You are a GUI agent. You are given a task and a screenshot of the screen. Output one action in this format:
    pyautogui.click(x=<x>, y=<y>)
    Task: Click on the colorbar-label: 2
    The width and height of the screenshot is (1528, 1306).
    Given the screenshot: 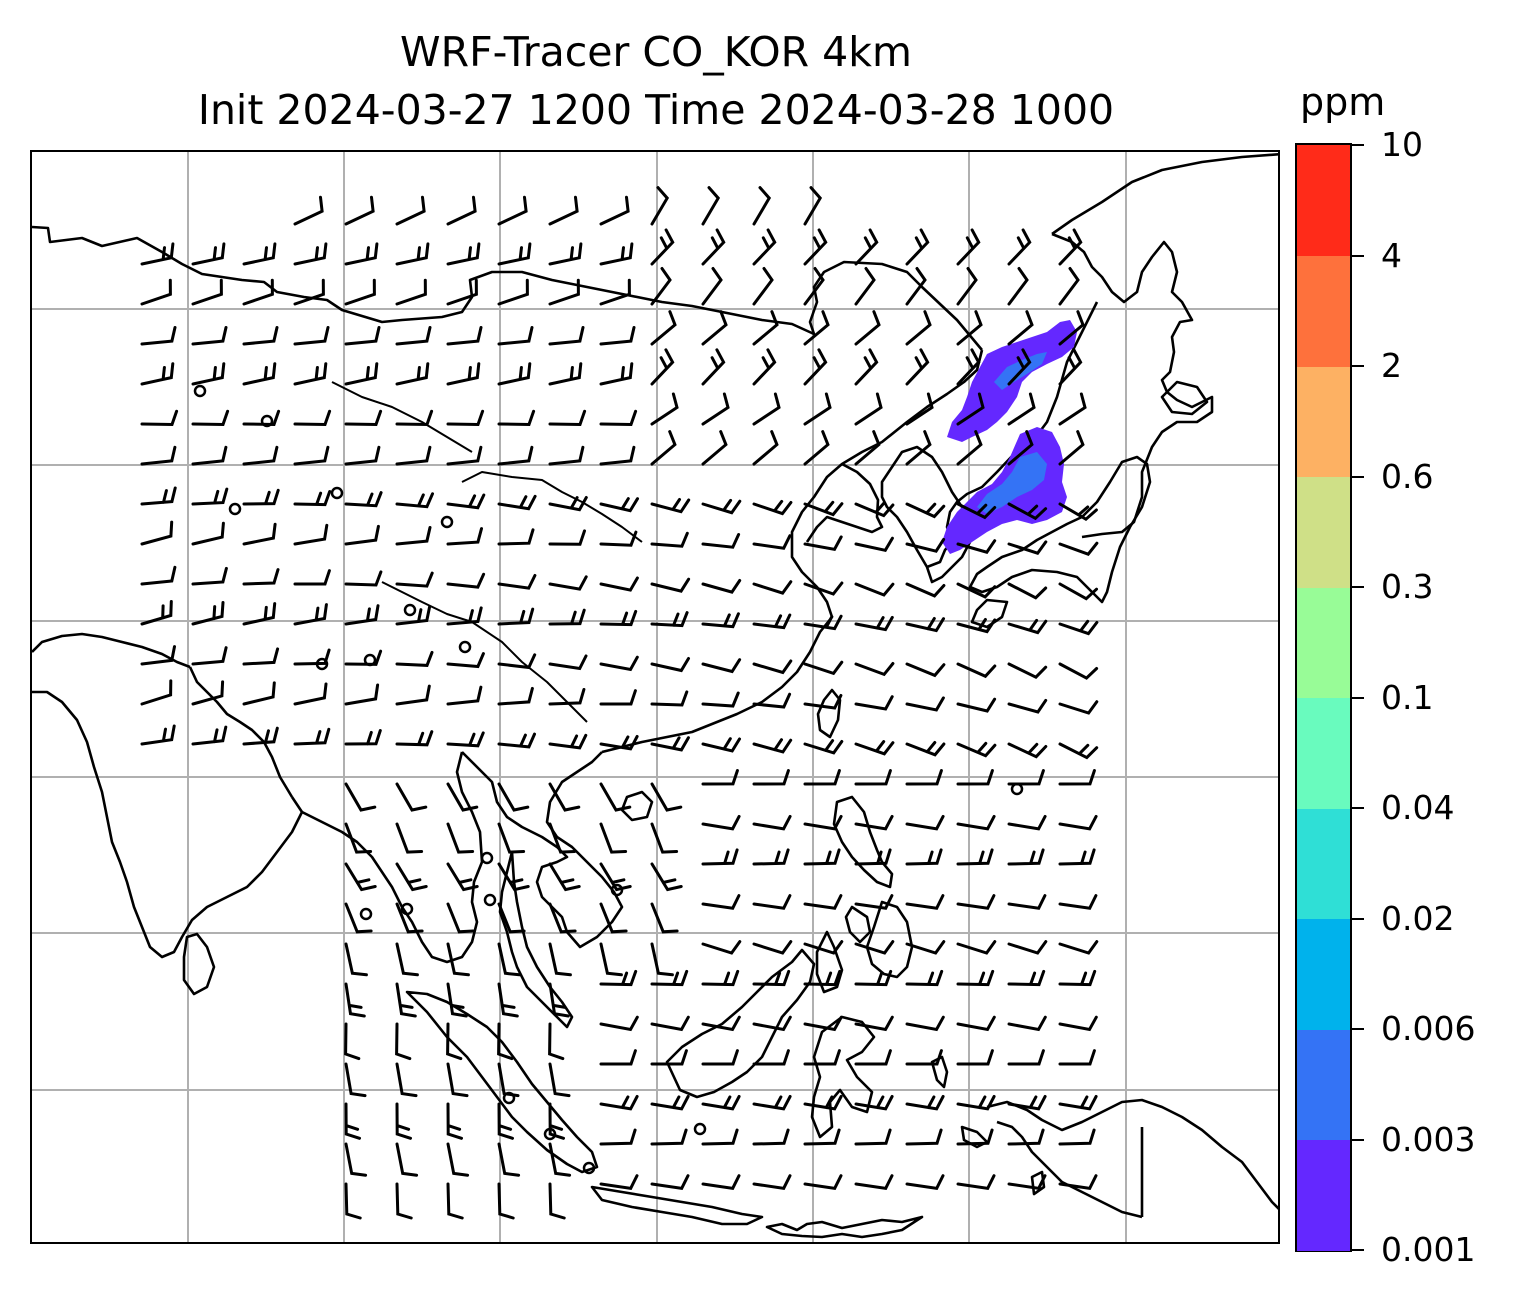 What is the action you would take?
    pyautogui.click(x=1391, y=365)
    